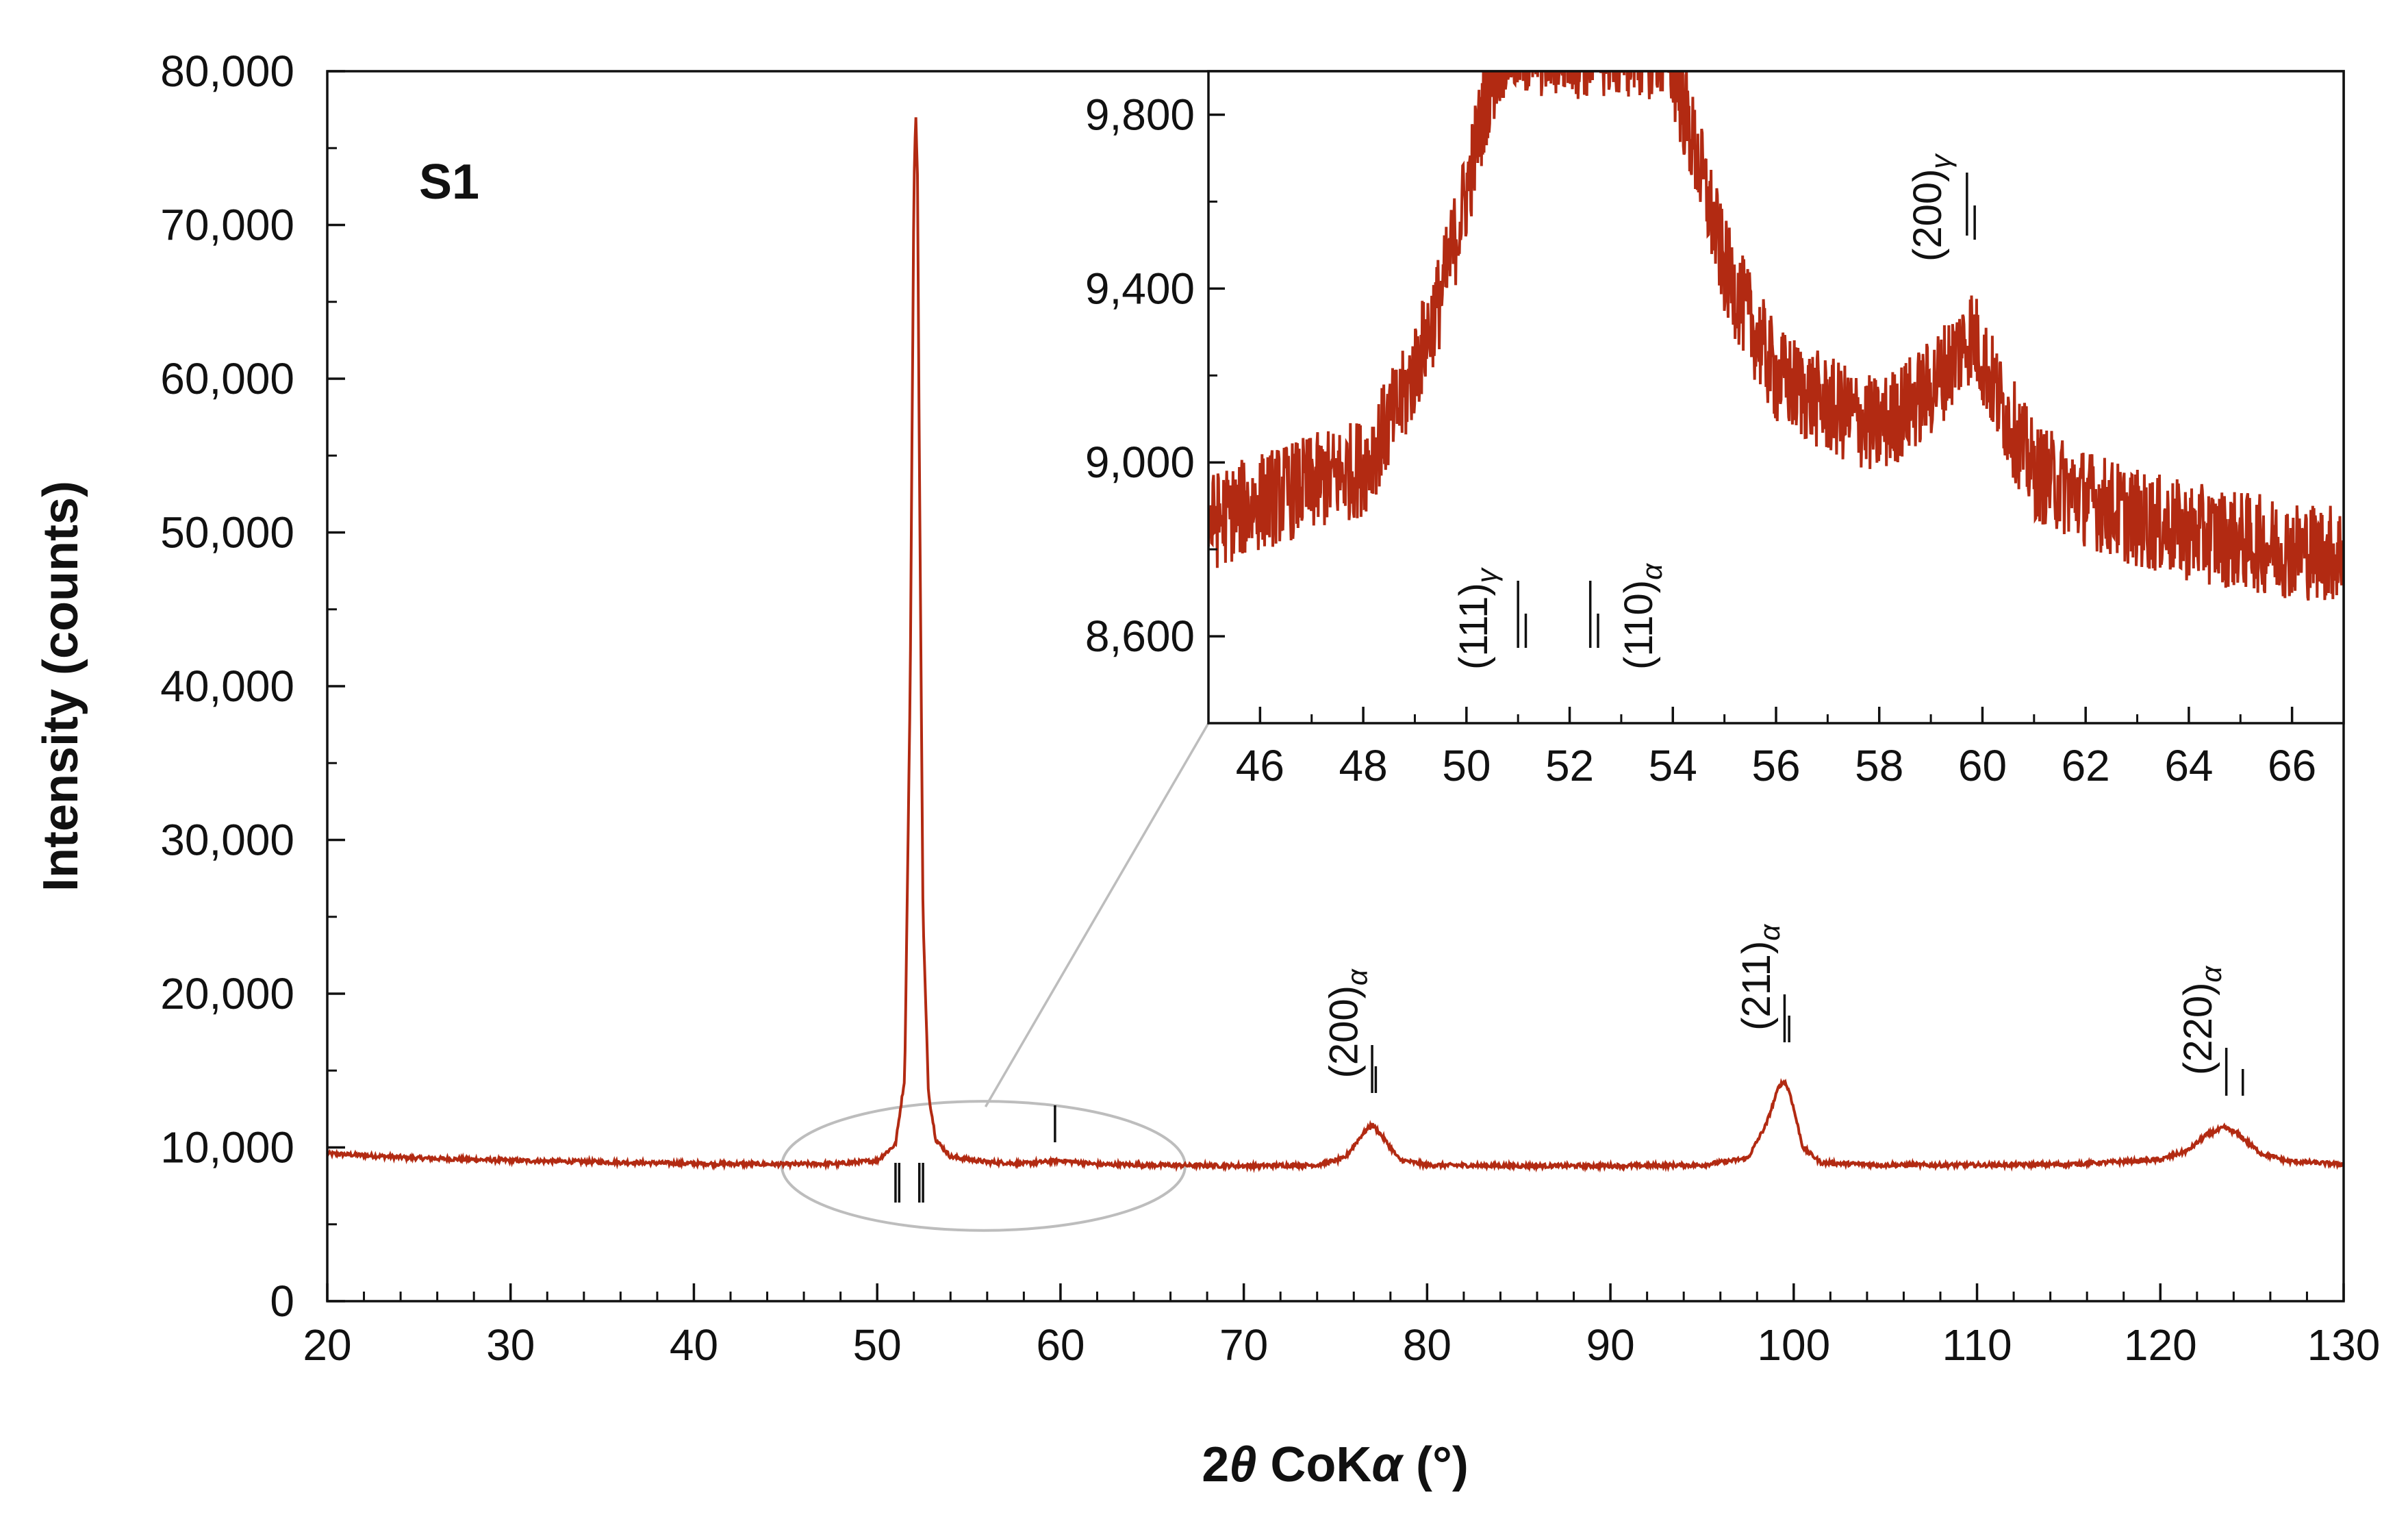  I want to click on inset-x-tick-label: 50, so click(1466, 765).